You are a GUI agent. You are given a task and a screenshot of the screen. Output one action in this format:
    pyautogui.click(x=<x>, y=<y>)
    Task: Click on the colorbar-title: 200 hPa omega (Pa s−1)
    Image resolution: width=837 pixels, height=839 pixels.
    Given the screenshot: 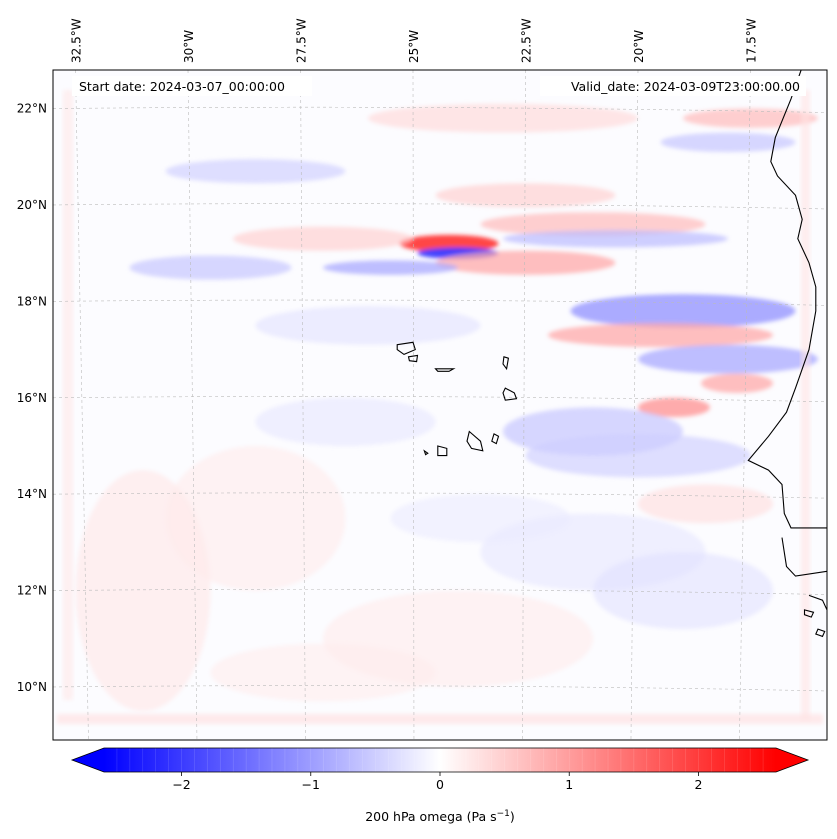 What is the action you would take?
    pyautogui.click(x=440, y=816)
    